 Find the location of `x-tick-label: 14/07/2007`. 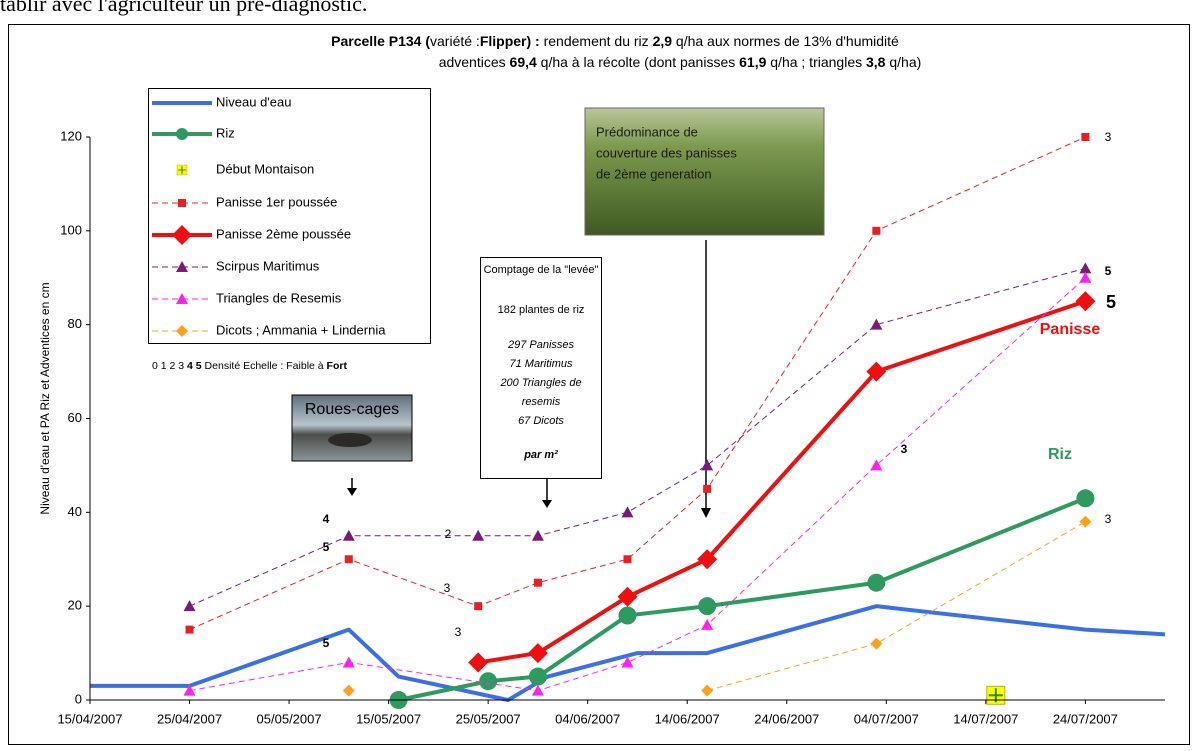

x-tick-label: 14/07/2007 is located at coordinates (985, 718).